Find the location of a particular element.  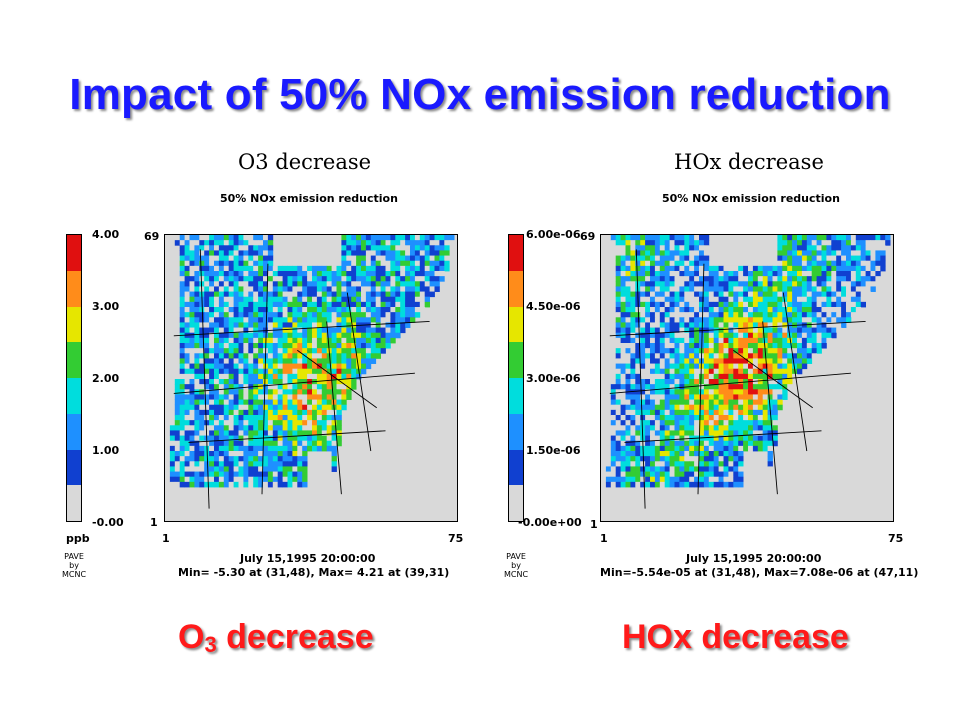

colorbar-label: 4.00 is located at coordinates (106, 234).